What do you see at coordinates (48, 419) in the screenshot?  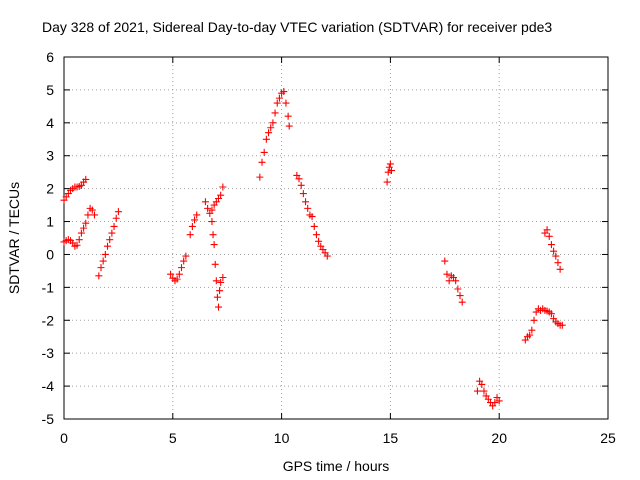 I see `y-tick-label: -5` at bounding box center [48, 419].